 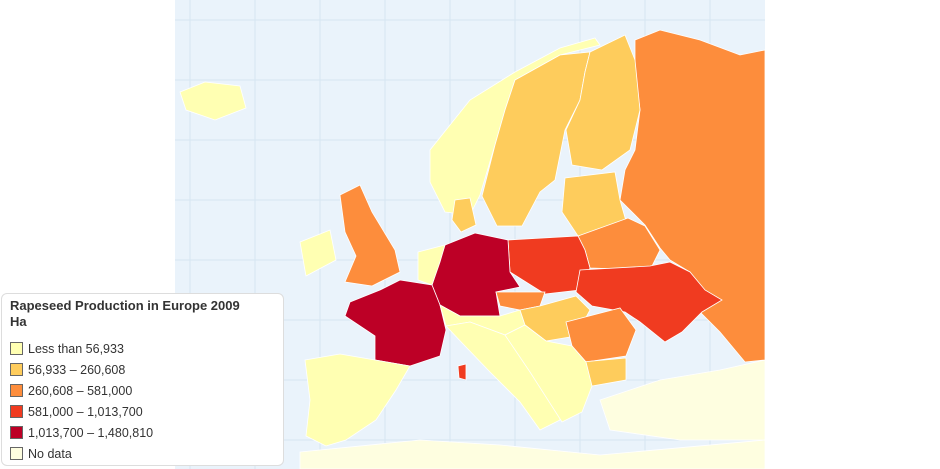 What do you see at coordinates (532, 454) in the screenshot?
I see `africa-region` at bounding box center [532, 454].